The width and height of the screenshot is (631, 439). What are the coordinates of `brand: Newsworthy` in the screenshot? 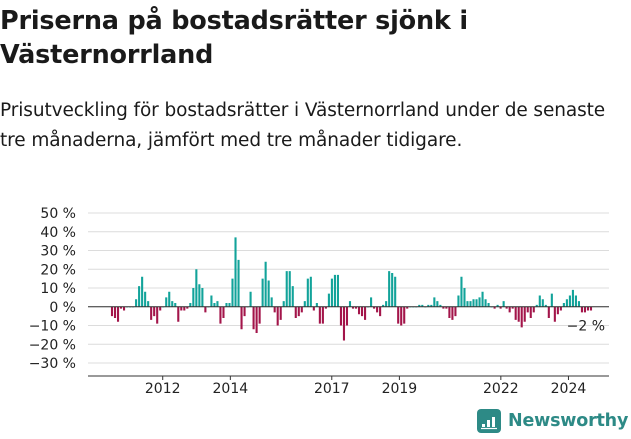 It's located at (552, 421).